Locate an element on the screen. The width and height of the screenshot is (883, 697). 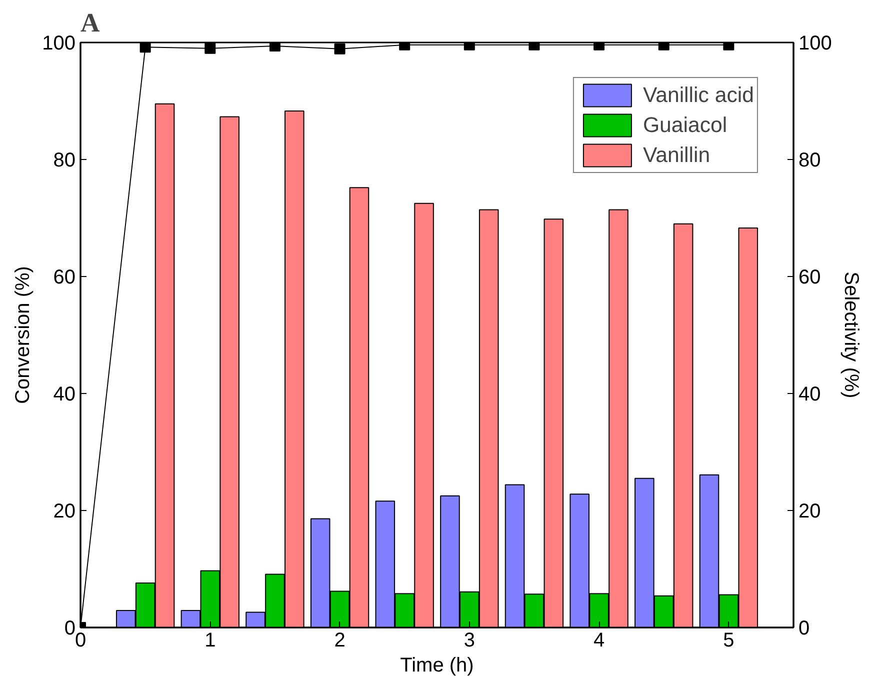
x-tick-label: 3 is located at coordinates (469, 641).